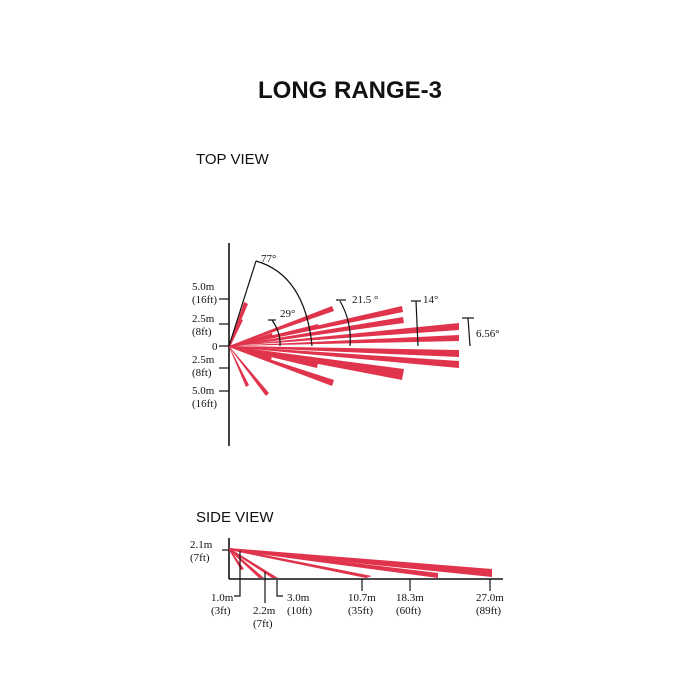 The width and height of the screenshot is (700, 700). Describe the element at coordinates (233, 159) in the screenshot. I see `top-view-heading: TOP VIEW` at that location.